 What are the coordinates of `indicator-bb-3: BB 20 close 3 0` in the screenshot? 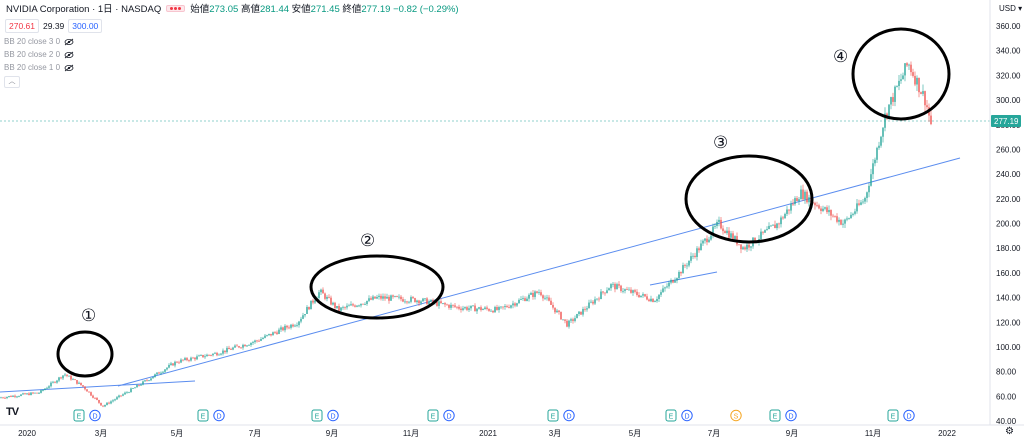 It's located at (39, 41).